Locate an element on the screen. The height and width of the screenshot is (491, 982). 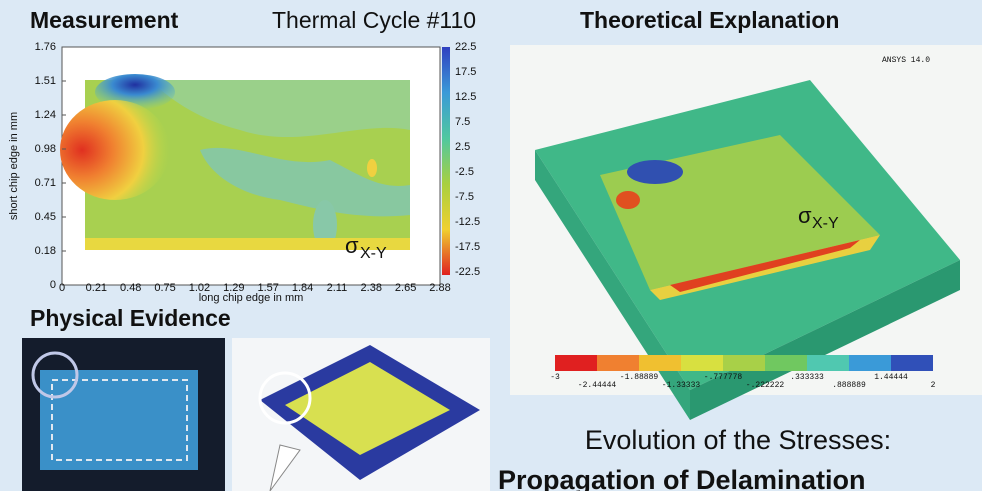
outline is located at coordinates (119, 420).